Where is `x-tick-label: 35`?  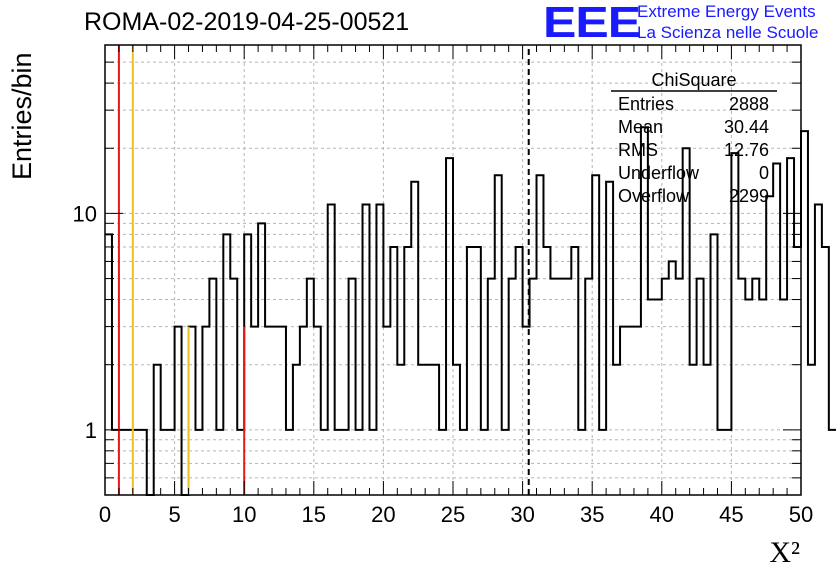 x-tick-label: 35 is located at coordinates (592, 514).